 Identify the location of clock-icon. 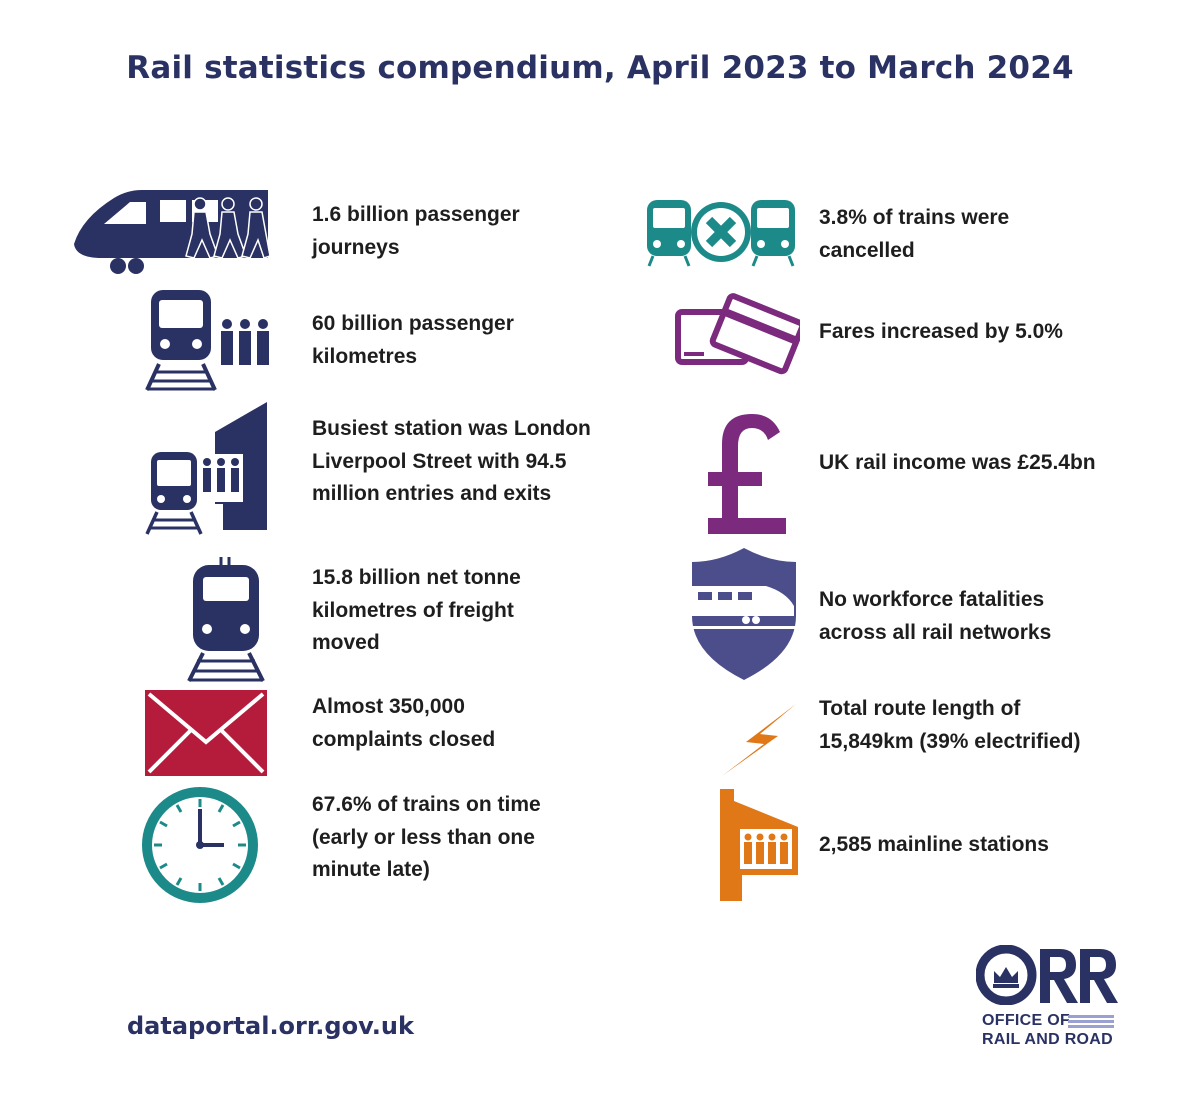
(200, 845).